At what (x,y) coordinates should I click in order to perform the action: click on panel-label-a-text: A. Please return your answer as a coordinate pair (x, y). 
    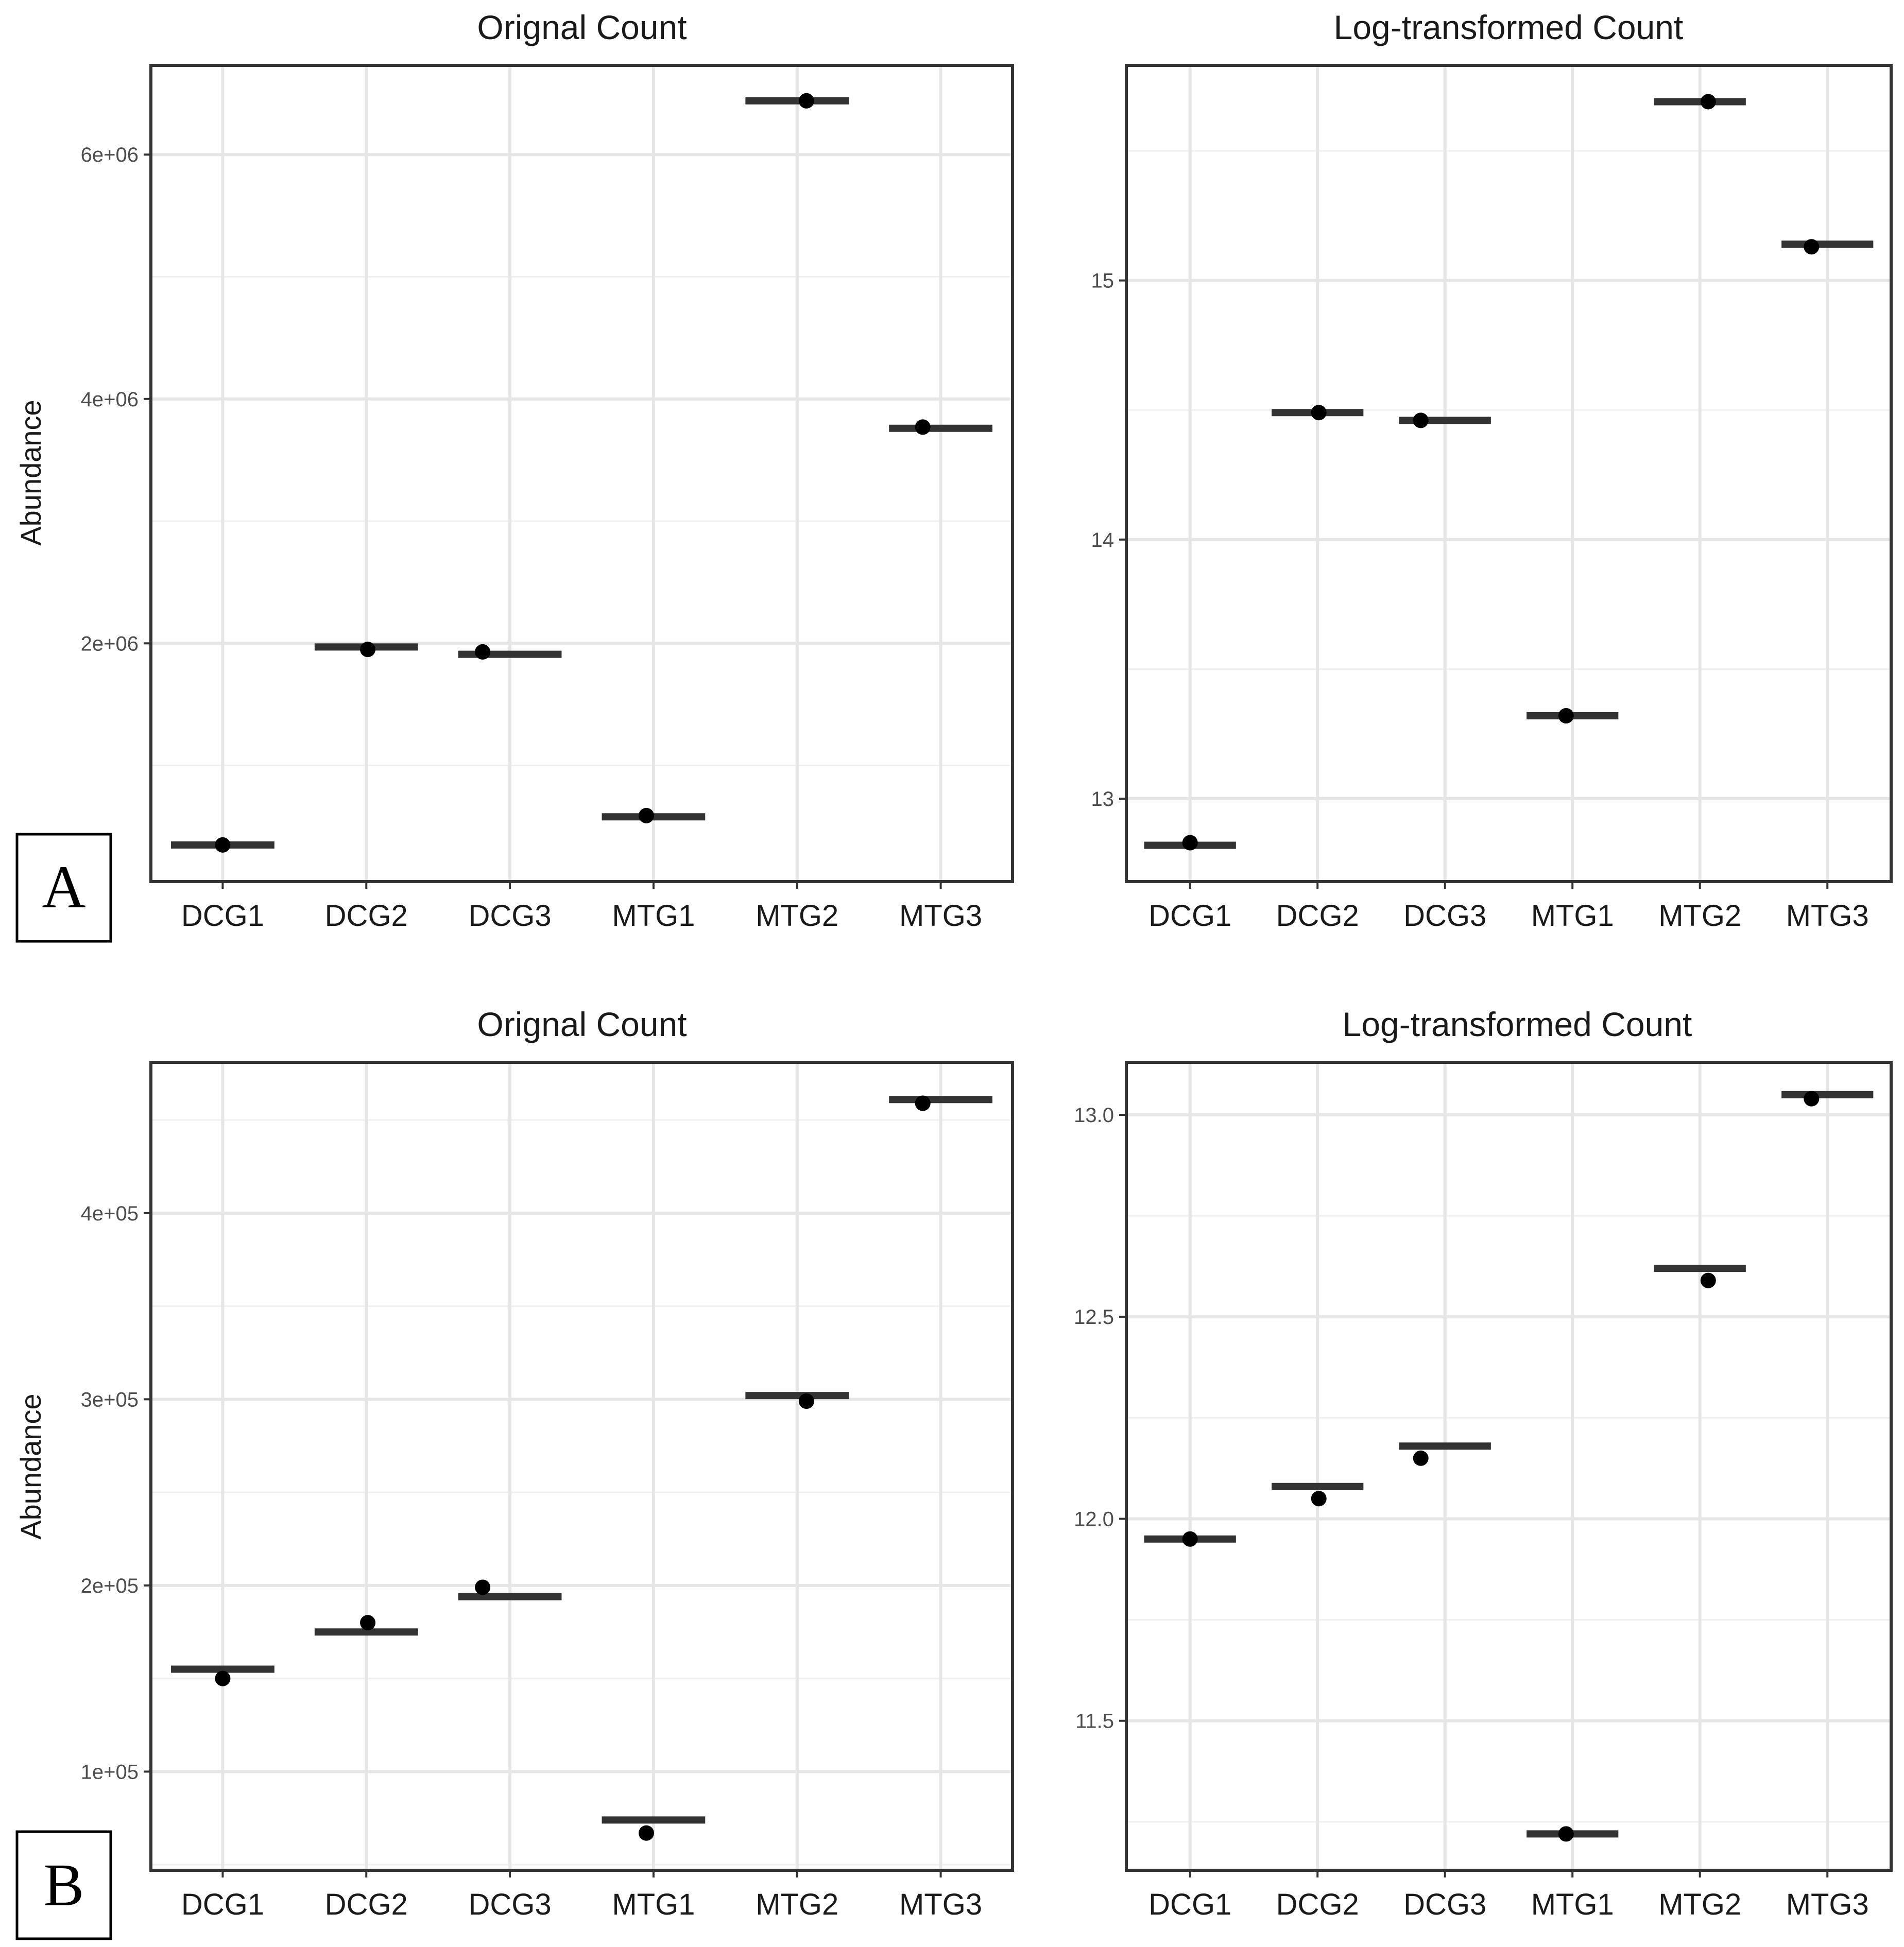
    Looking at the image, I should click on (63, 887).